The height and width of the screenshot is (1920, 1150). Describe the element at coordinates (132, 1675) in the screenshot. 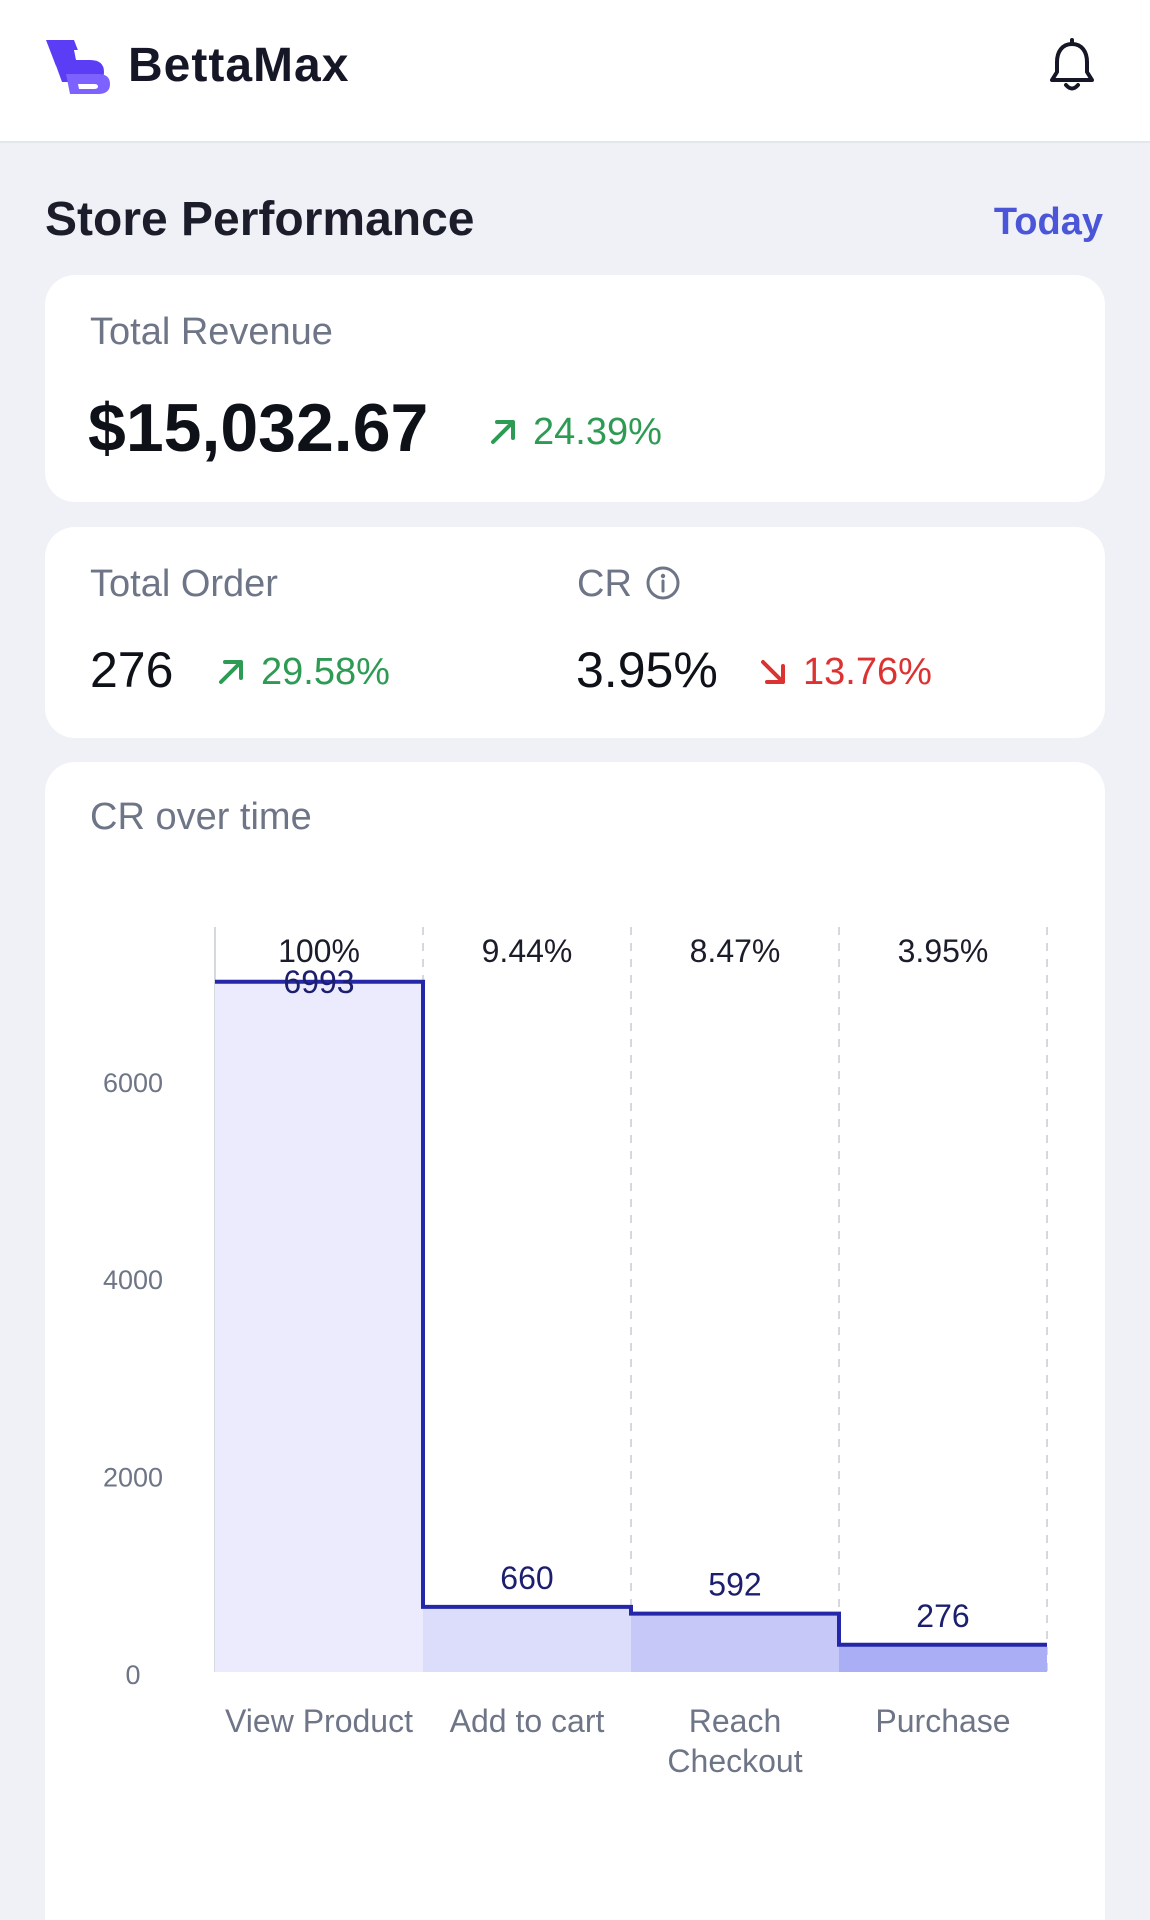

I see `y-tick-label: 0` at that location.